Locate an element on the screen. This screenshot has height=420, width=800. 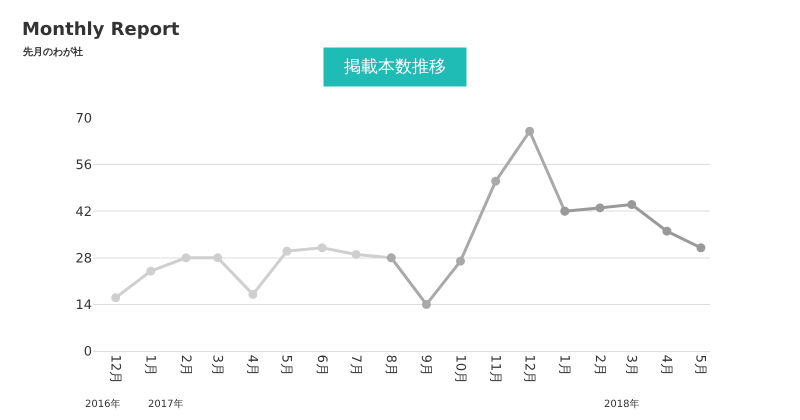
y-tick-label: 42 is located at coordinates (83, 212).